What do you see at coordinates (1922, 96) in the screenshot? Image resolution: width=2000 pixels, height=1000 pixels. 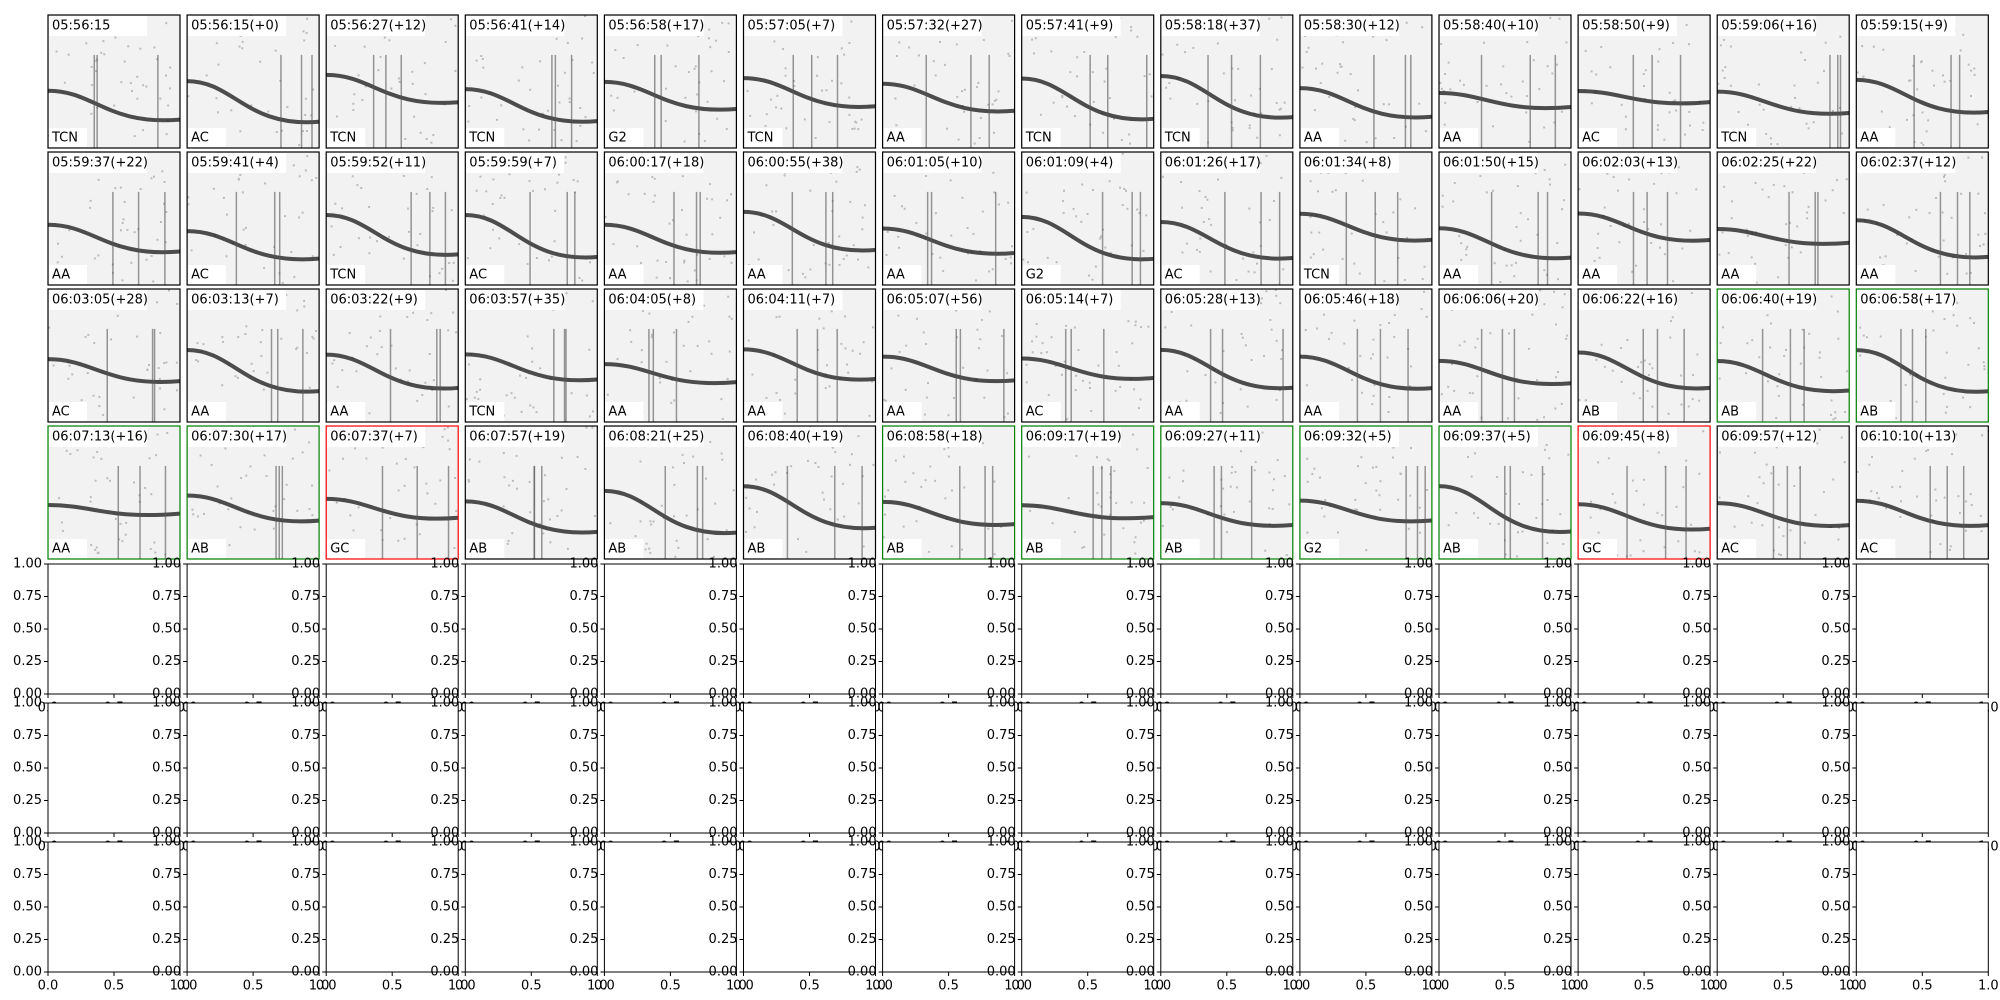 I see `call-trace` at bounding box center [1922, 96].